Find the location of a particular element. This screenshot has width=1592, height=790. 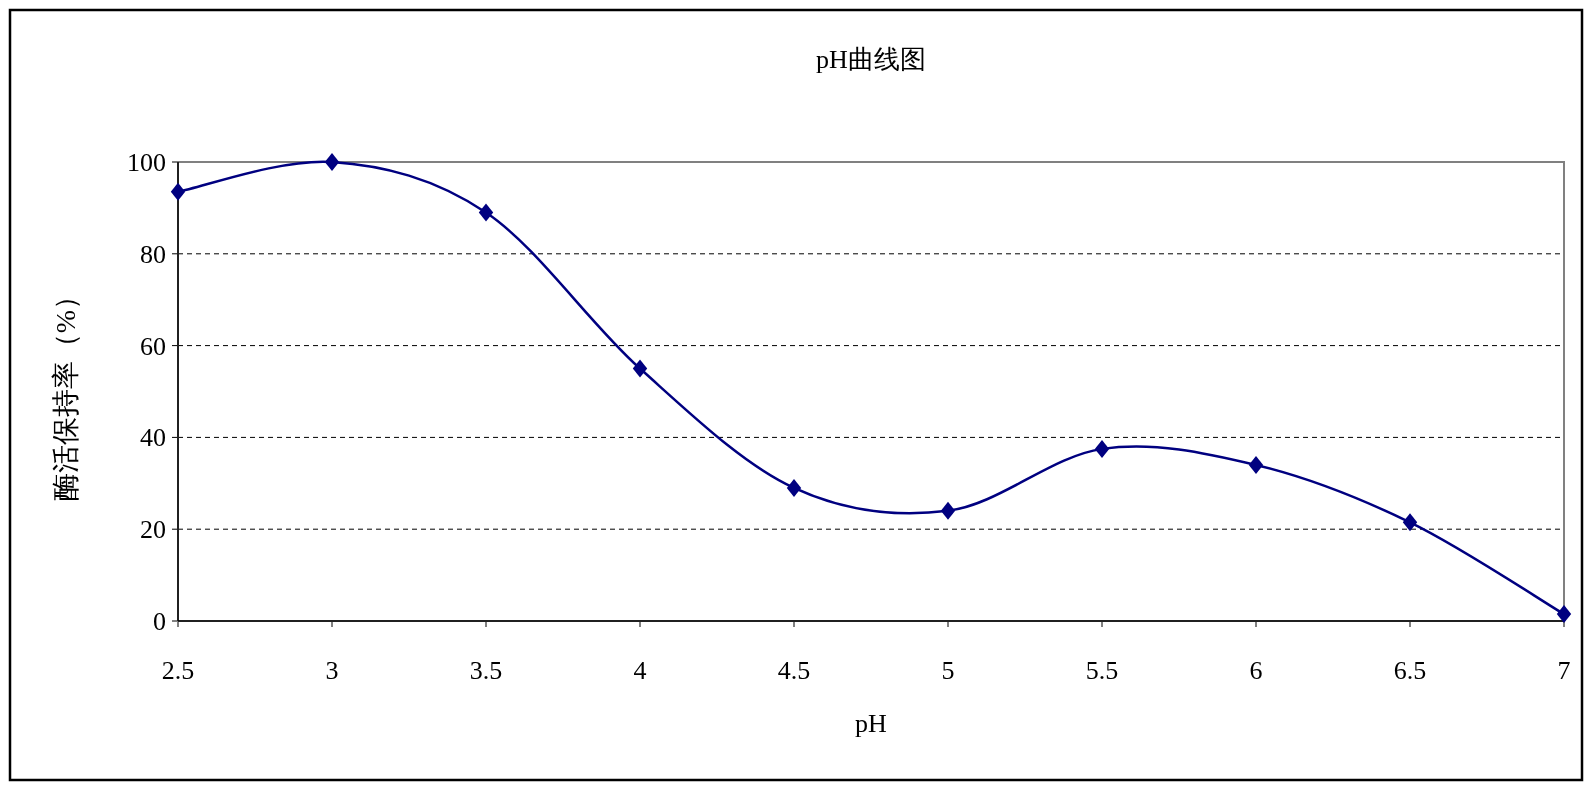

chart-title: pH曲线图 is located at coordinates (871, 59).